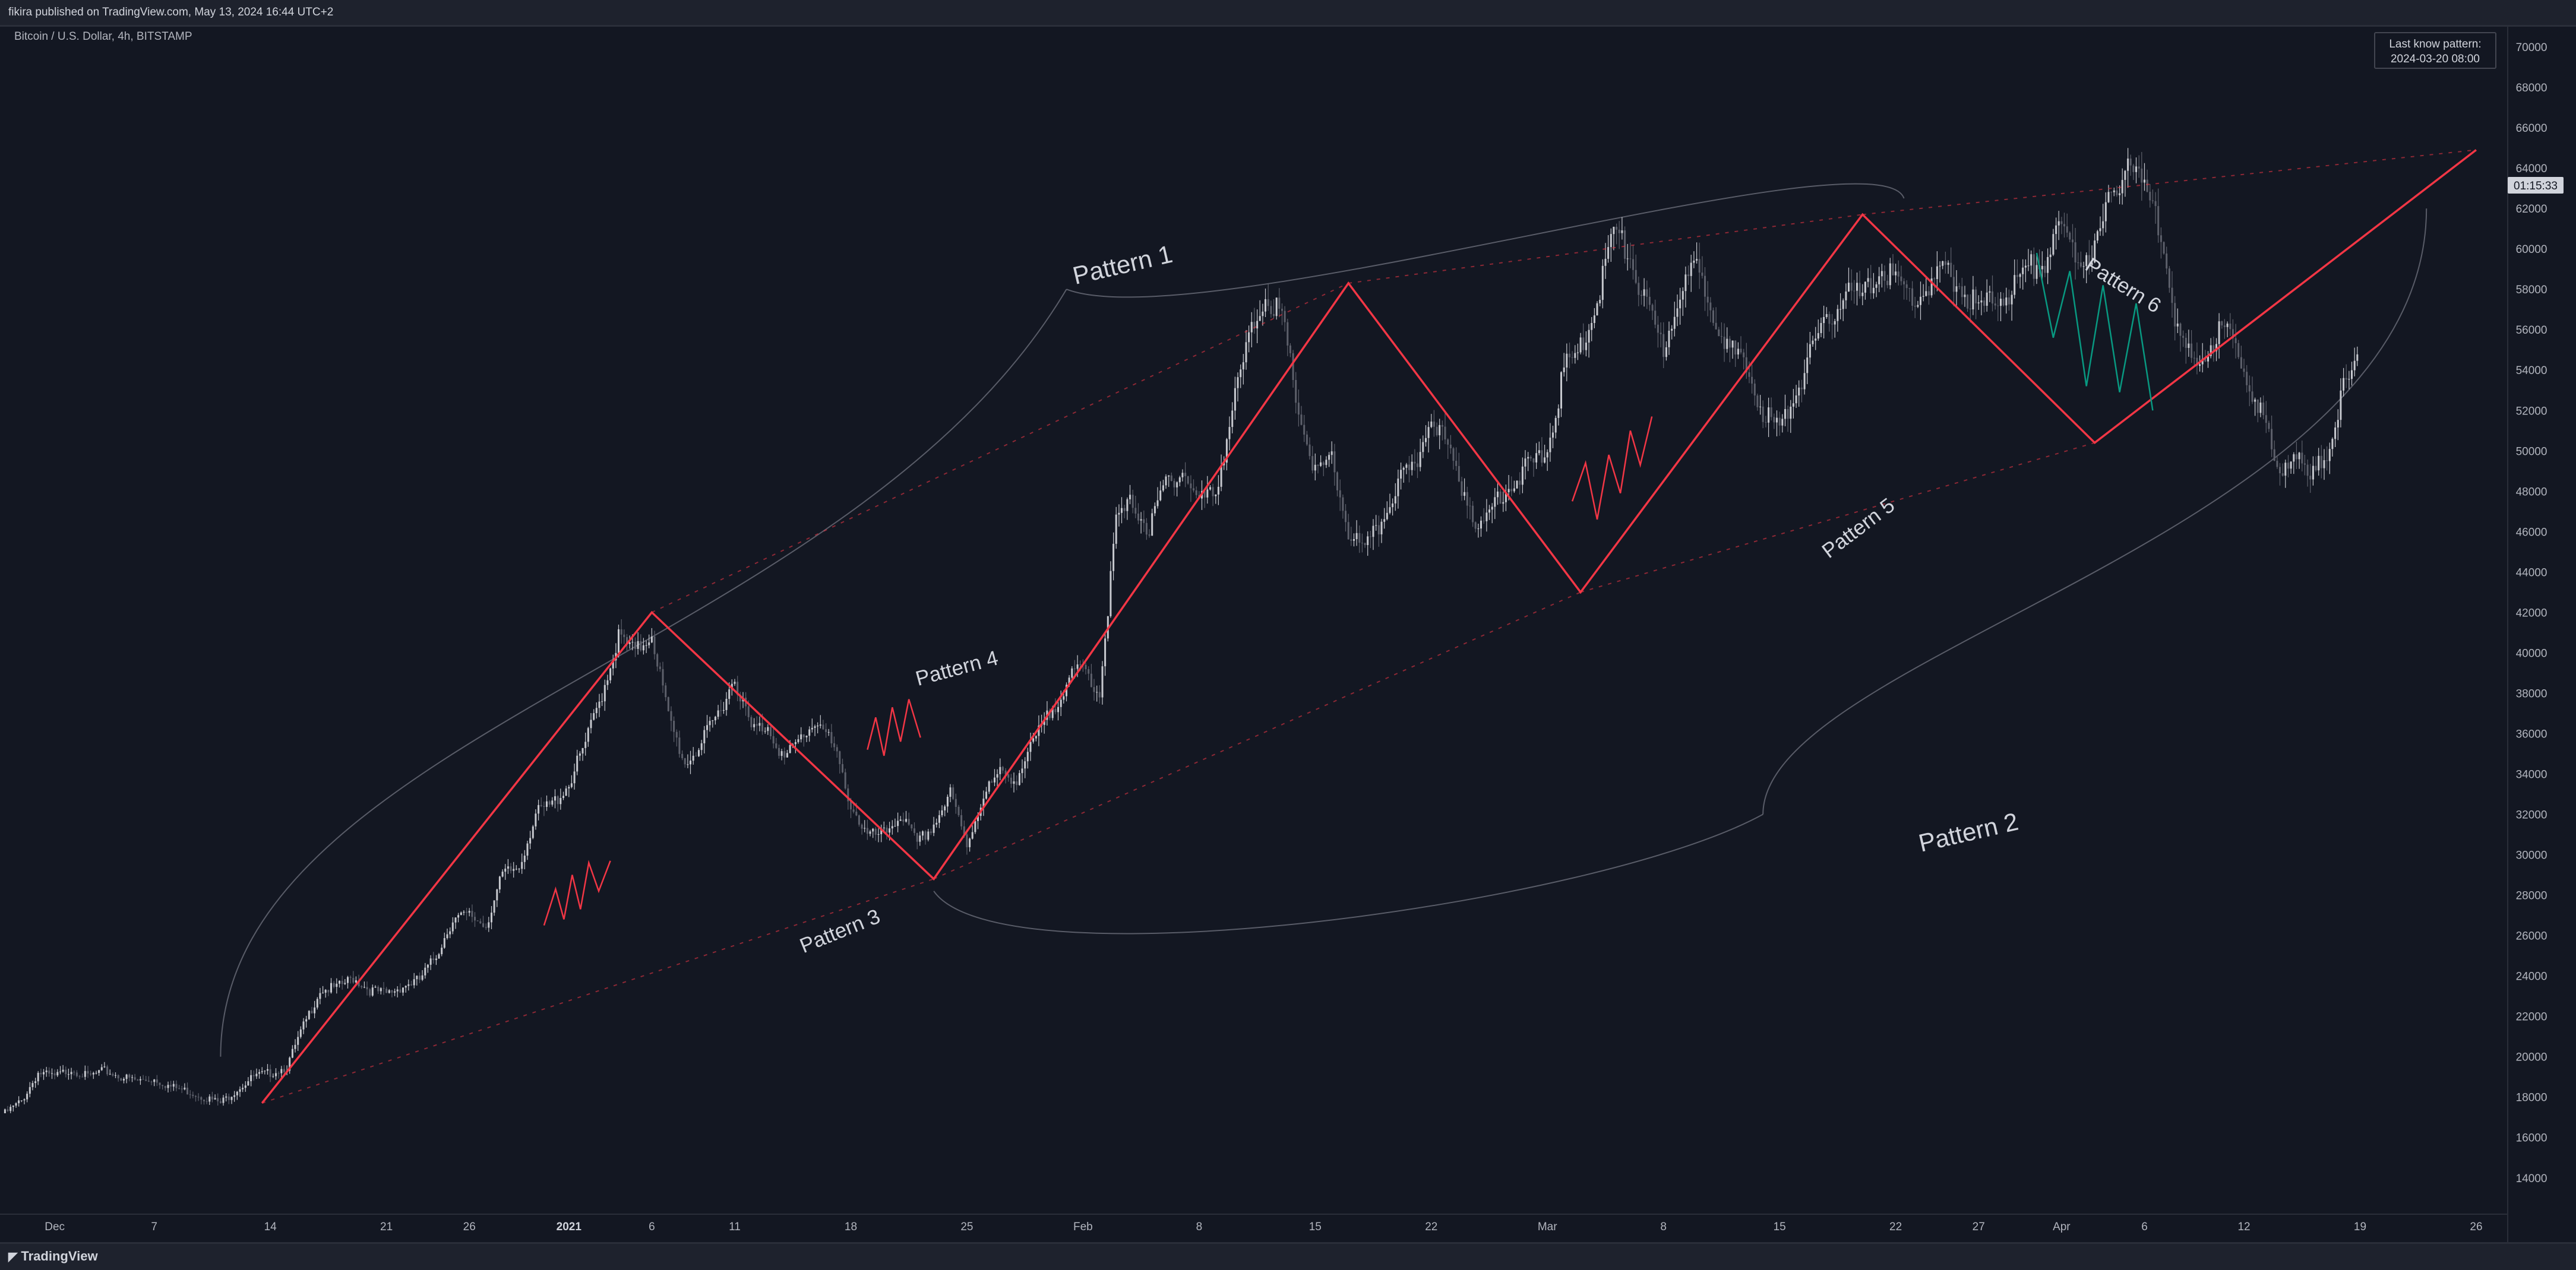 The image size is (2576, 1270). Describe the element at coordinates (270, 1227) in the screenshot. I see `x-tick-label: 14` at that location.